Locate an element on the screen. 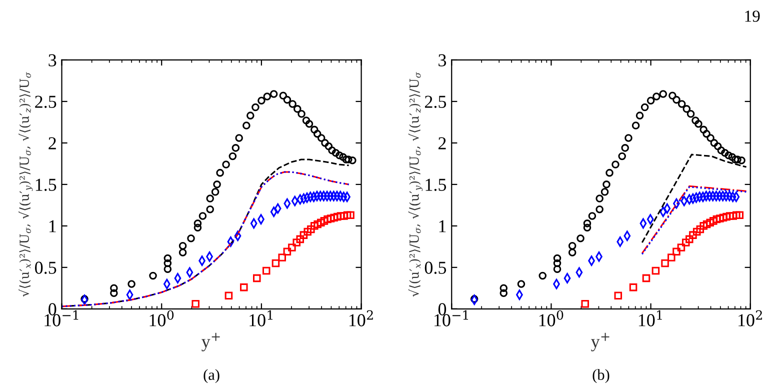 This screenshot has width=772, height=392. text: (b) is located at coordinates (601, 376).